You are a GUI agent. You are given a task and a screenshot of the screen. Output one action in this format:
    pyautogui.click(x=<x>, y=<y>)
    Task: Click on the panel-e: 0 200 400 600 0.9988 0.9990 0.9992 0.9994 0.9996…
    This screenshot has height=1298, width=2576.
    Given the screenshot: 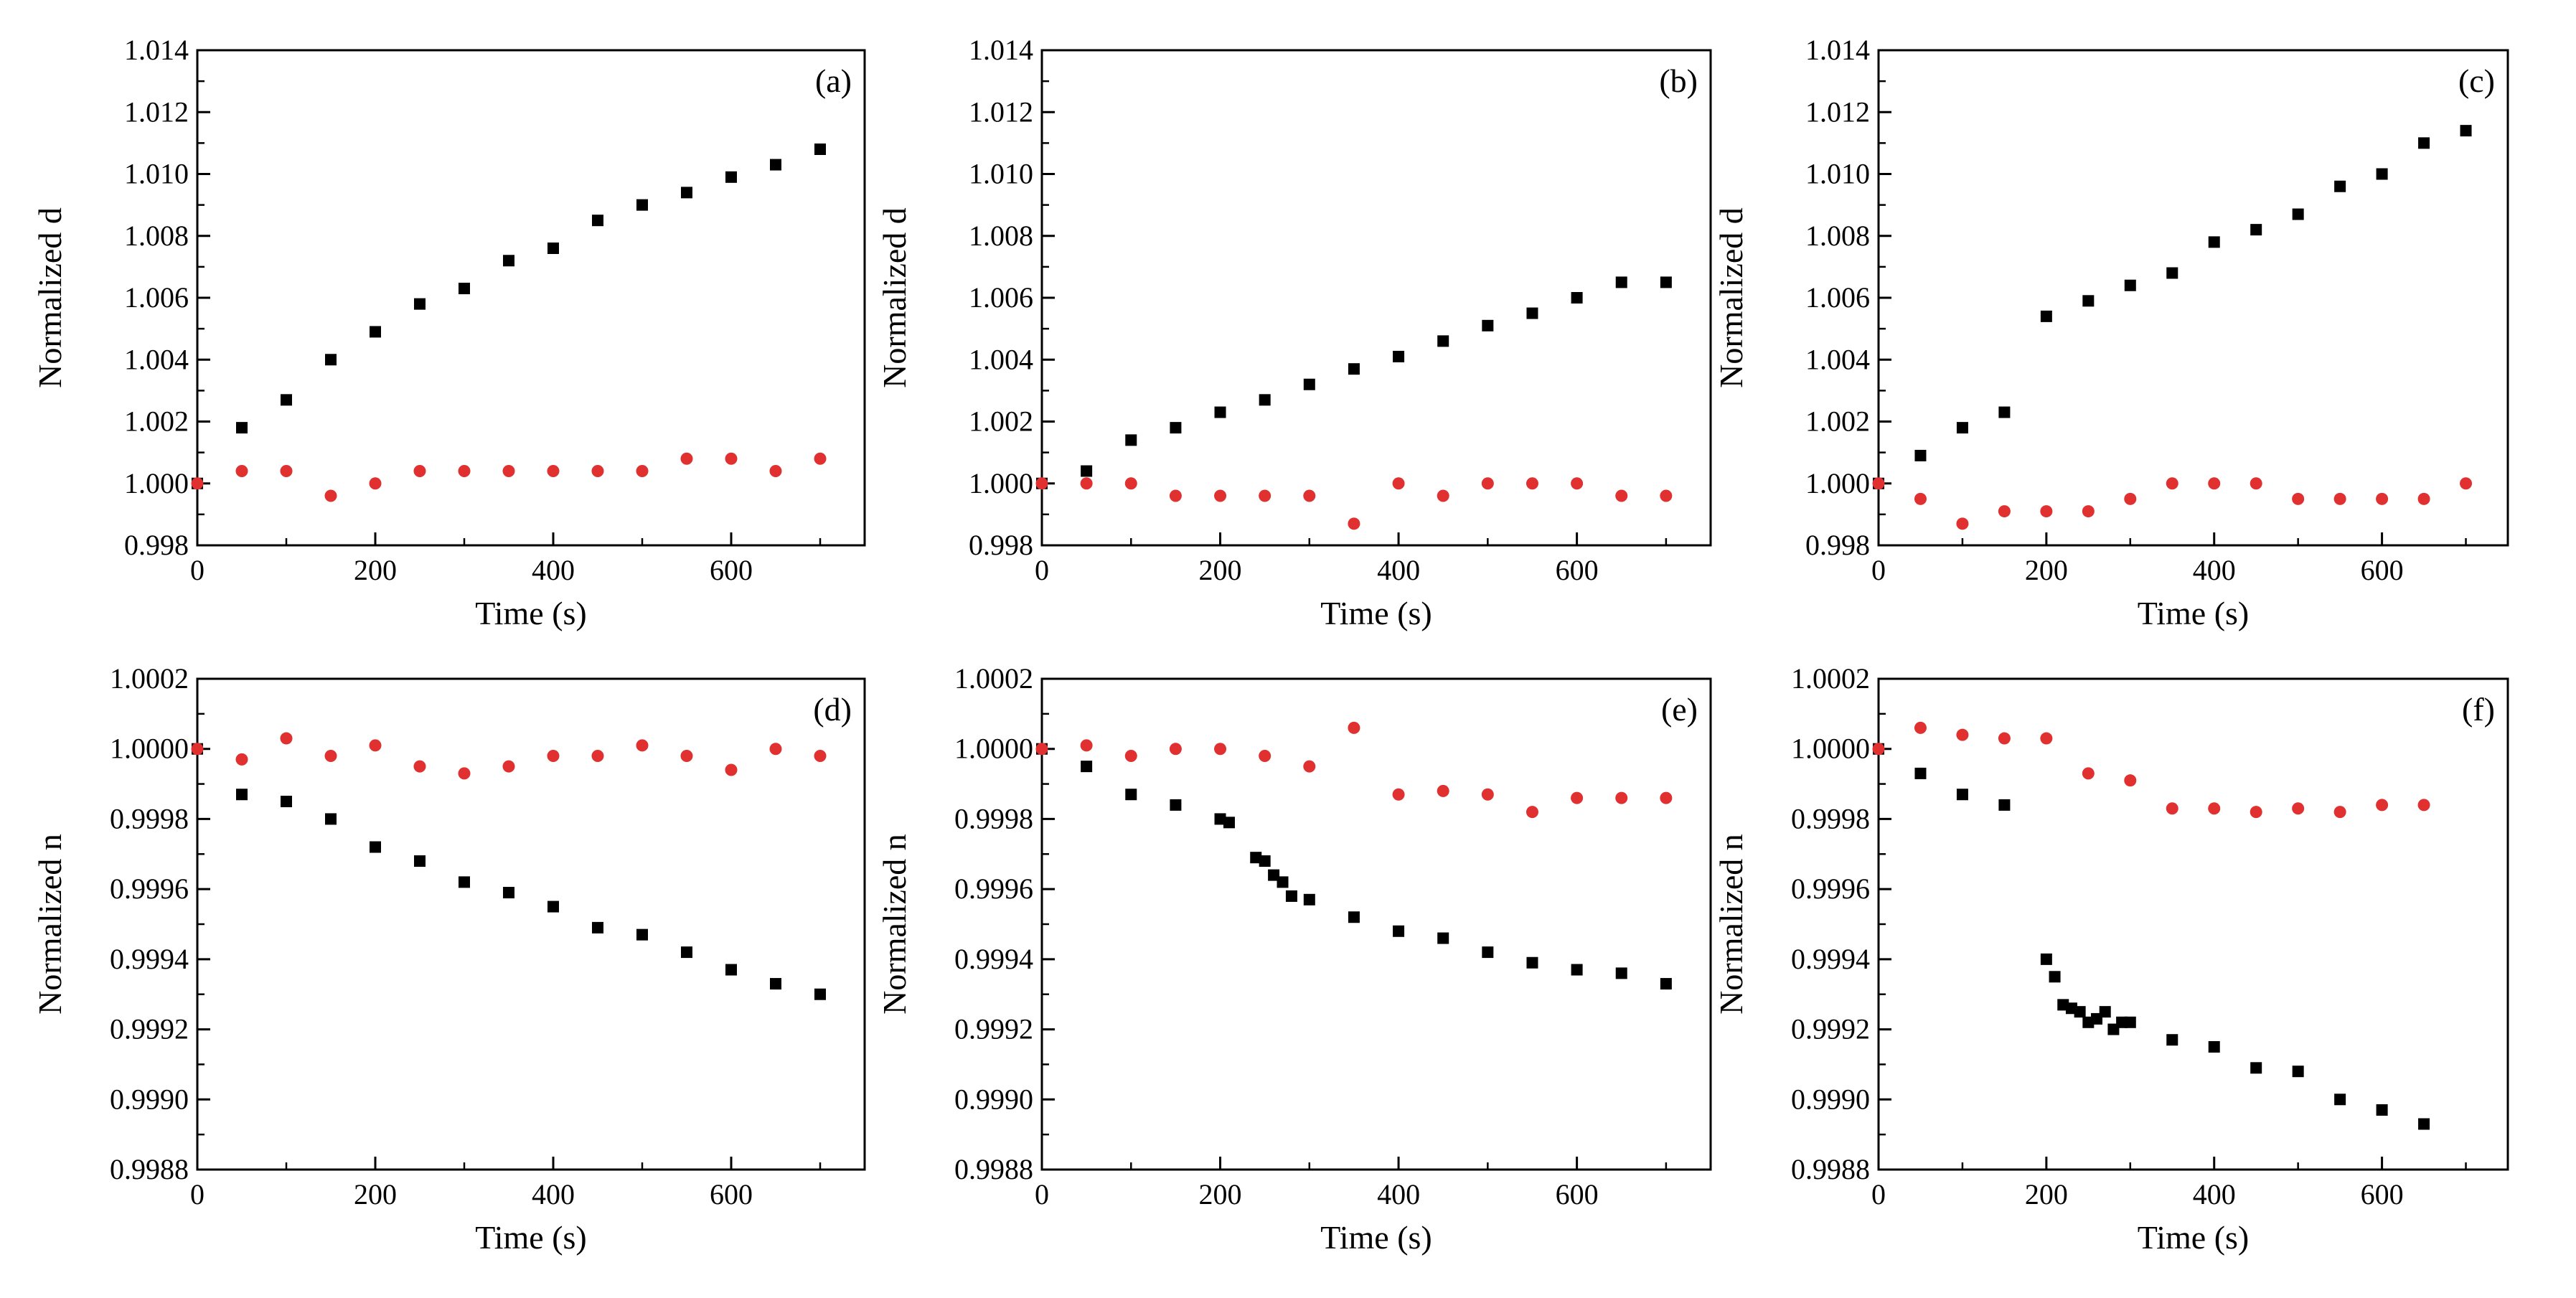 What is the action you would take?
    pyautogui.click(x=1294, y=959)
    